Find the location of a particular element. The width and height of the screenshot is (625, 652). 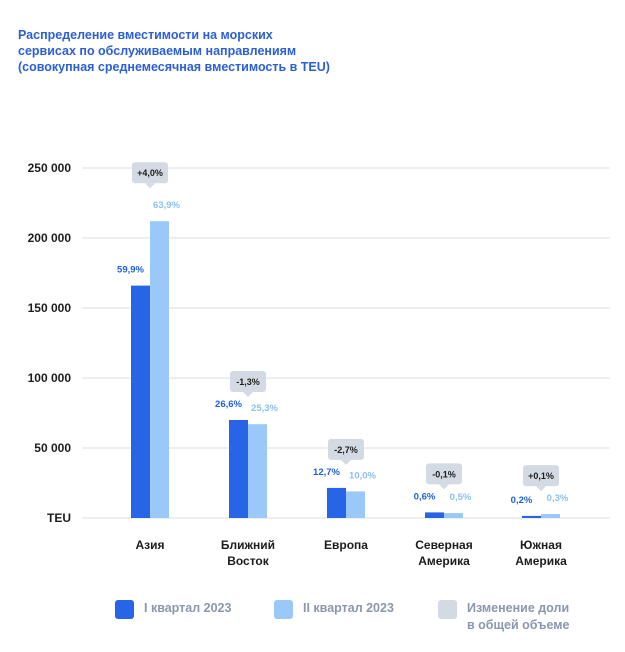

category-label: Южная is located at coordinates (541, 545).